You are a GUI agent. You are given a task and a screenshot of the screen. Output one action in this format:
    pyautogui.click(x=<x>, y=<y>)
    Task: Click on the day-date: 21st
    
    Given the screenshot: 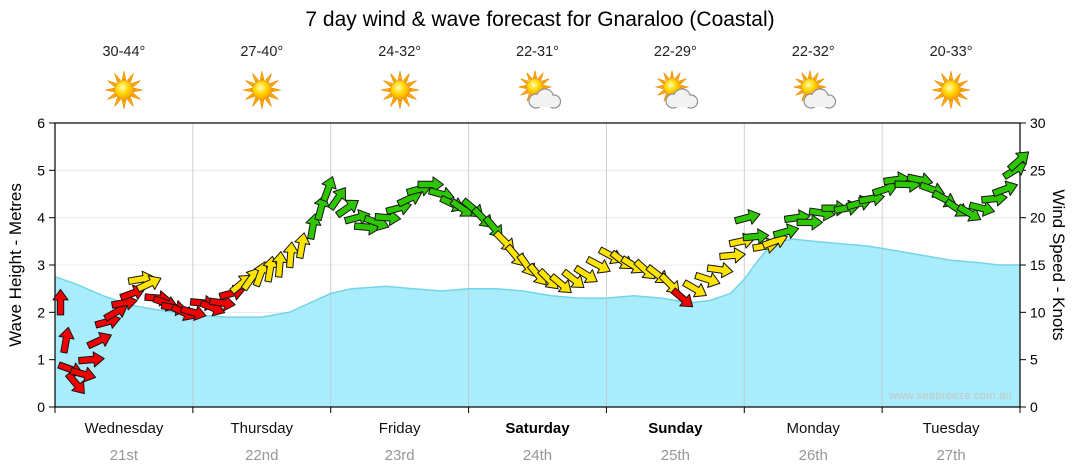 What is the action you would take?
    pyautogui.click(x=124, y=455)
    